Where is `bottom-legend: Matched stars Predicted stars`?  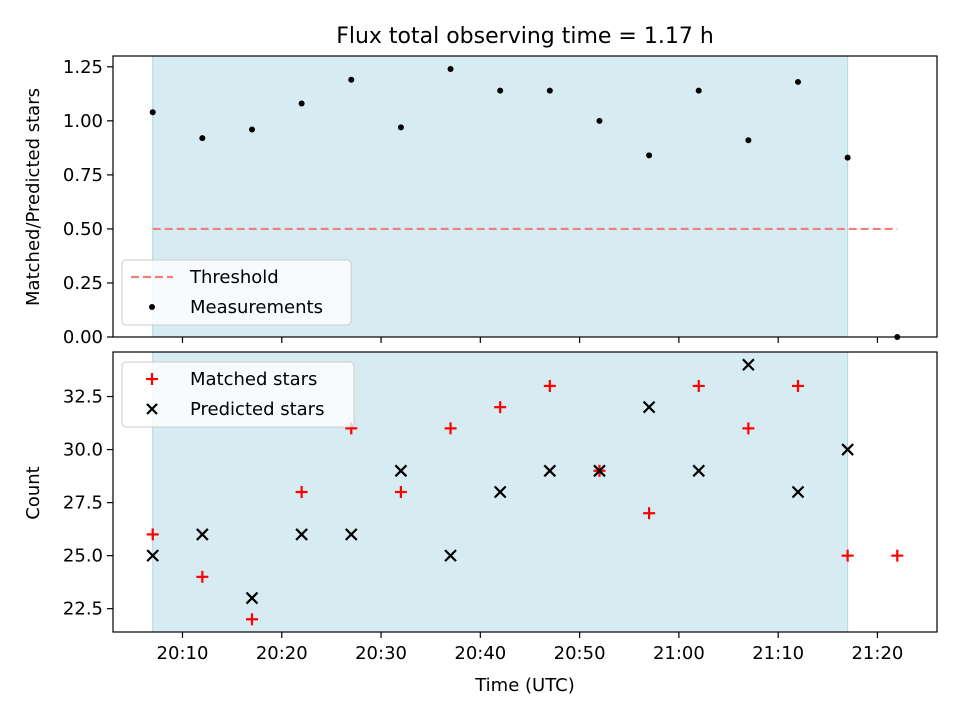
bottom-legend: Matched stars Predicted stars is located at coordinates (238, 394).